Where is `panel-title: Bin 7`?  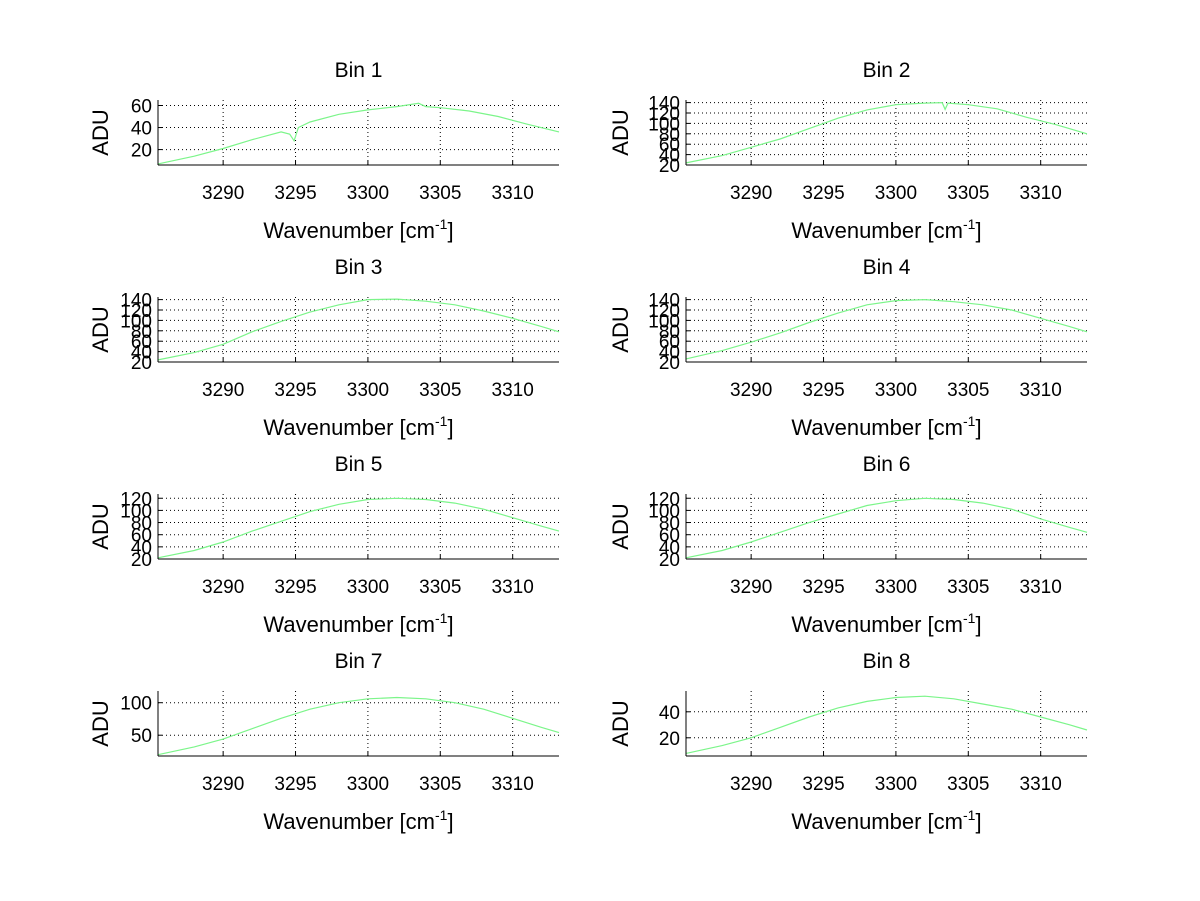 panel-title: Bin 7 is located at coordinates (359, 661).